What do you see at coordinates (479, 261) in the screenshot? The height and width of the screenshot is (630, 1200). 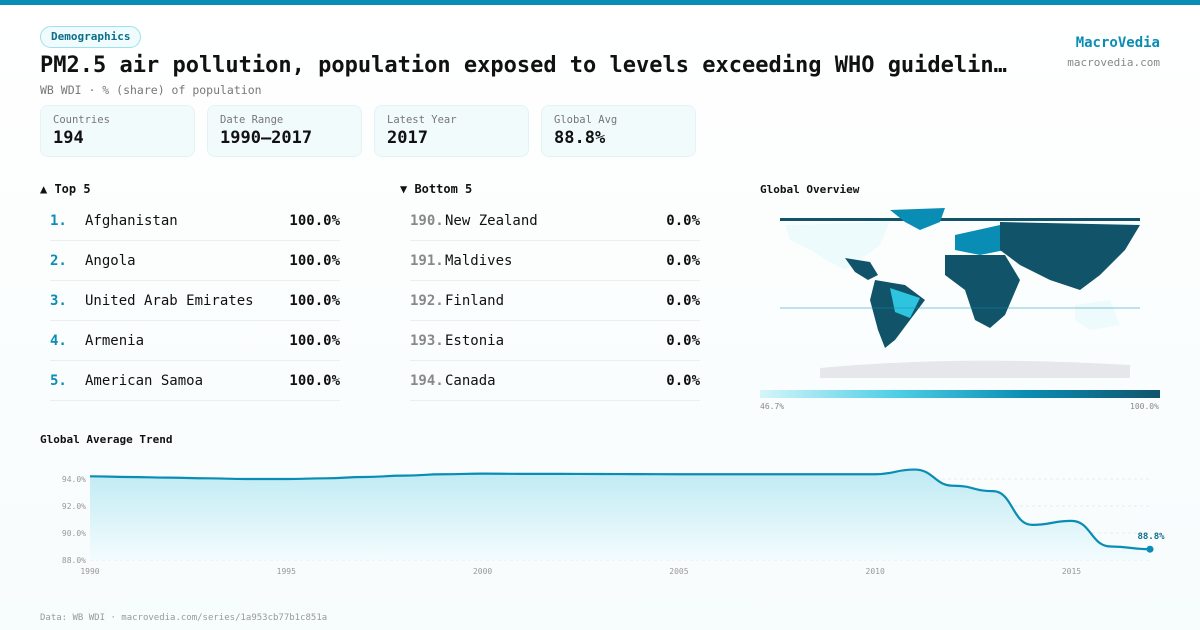 I see `country-name: Maldives` at bounding box center [479, 261].